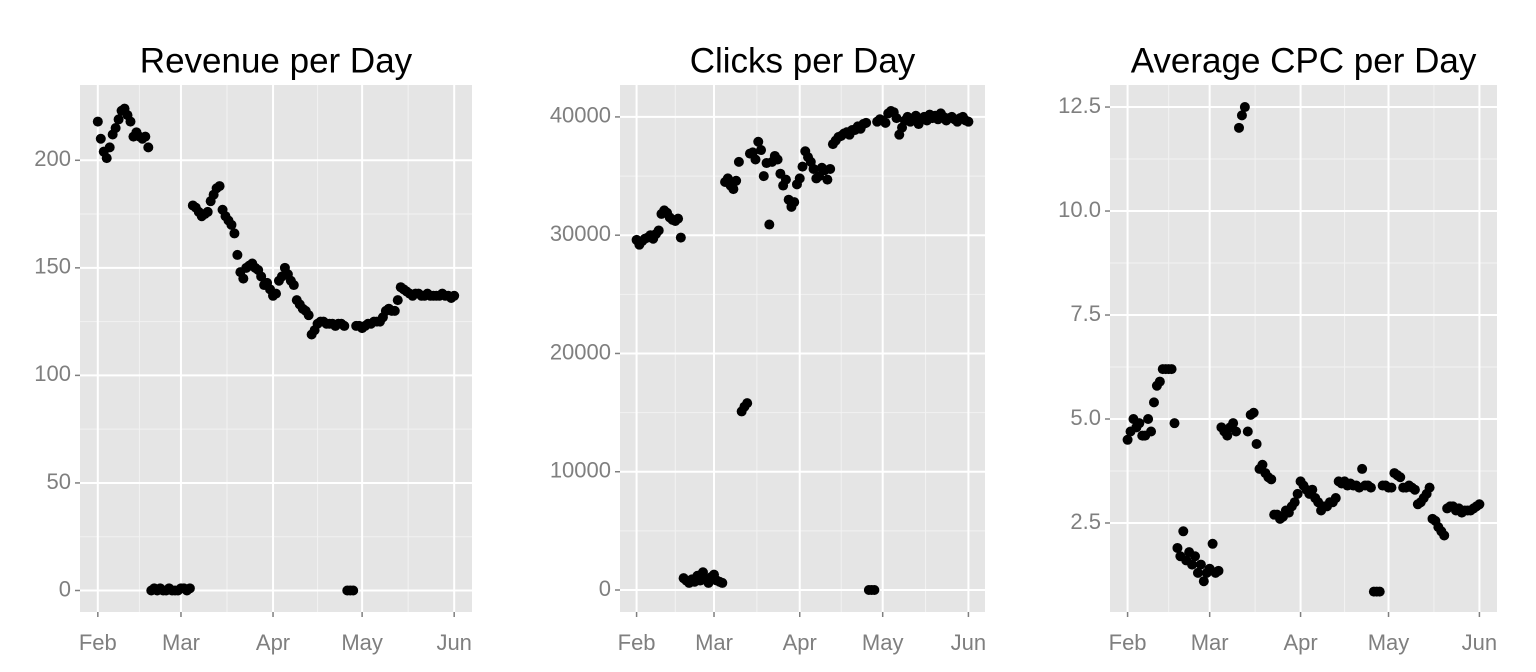  I want to click on y-tick-label: 12.5, so click(1079, 105).